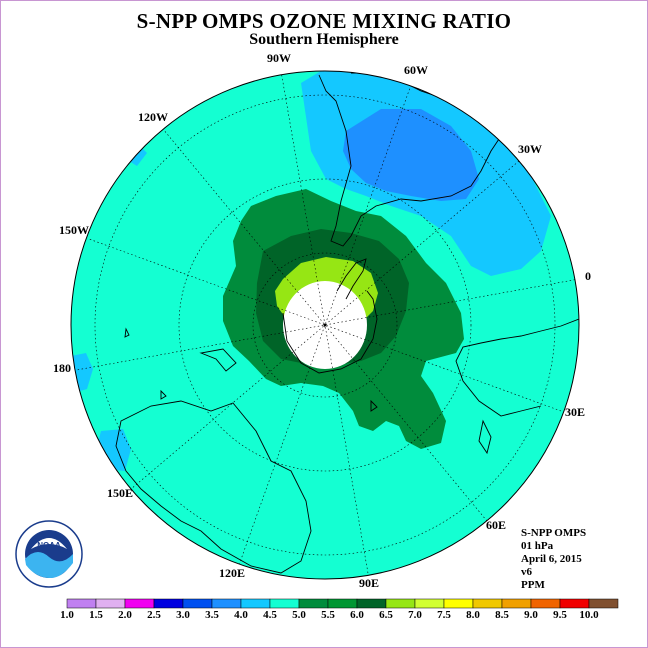  I want to click on legend-tick-label: 8.5, so click(502, 615).